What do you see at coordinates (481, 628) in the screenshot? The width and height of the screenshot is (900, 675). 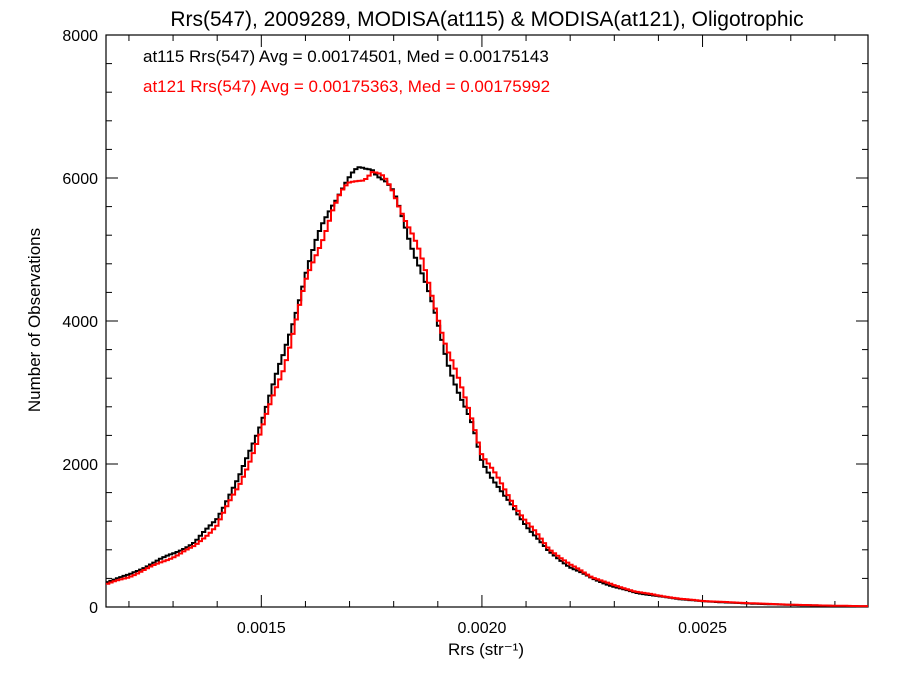 I see `x-tick-label: 0.0020` at bounding box center [481, 628].